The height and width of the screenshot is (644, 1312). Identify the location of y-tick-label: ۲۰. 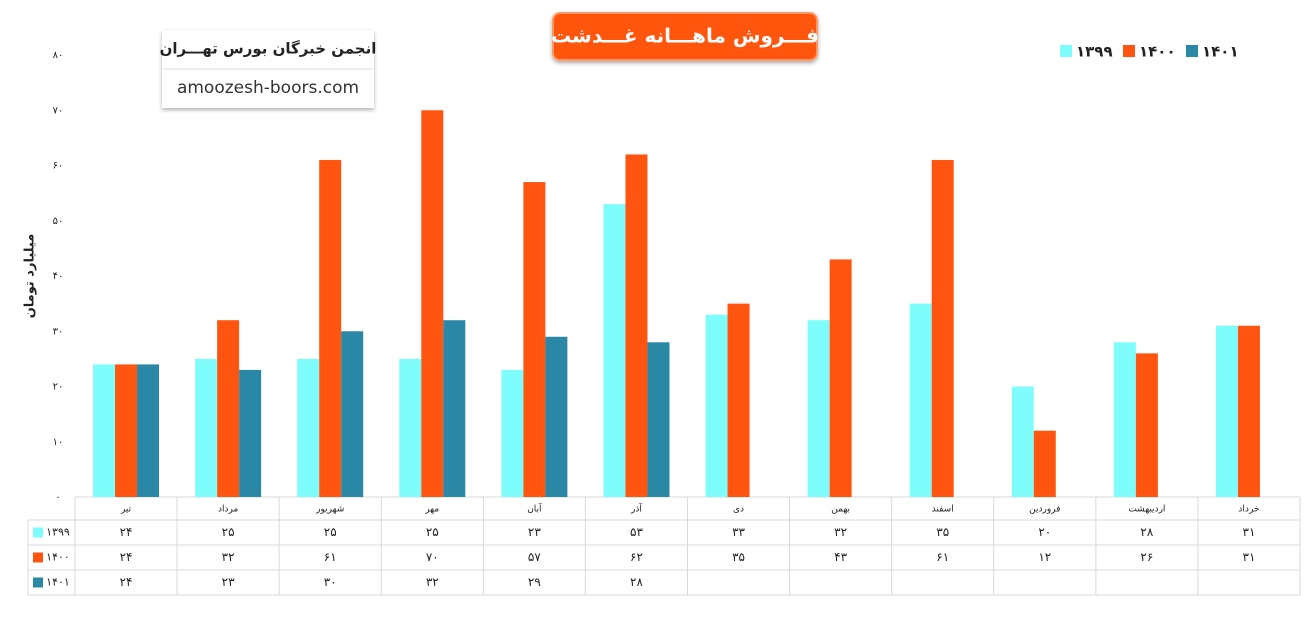
(58, 387).